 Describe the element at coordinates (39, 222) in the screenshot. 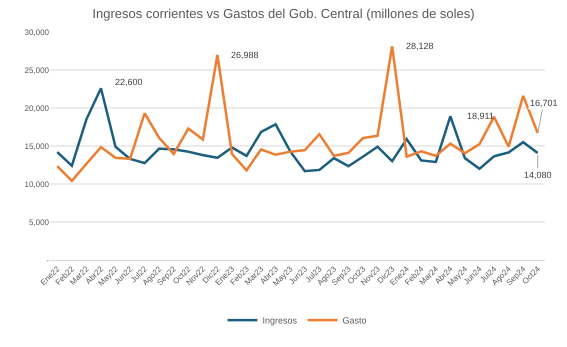

I see `y-tick-label: 5,000` at that location.